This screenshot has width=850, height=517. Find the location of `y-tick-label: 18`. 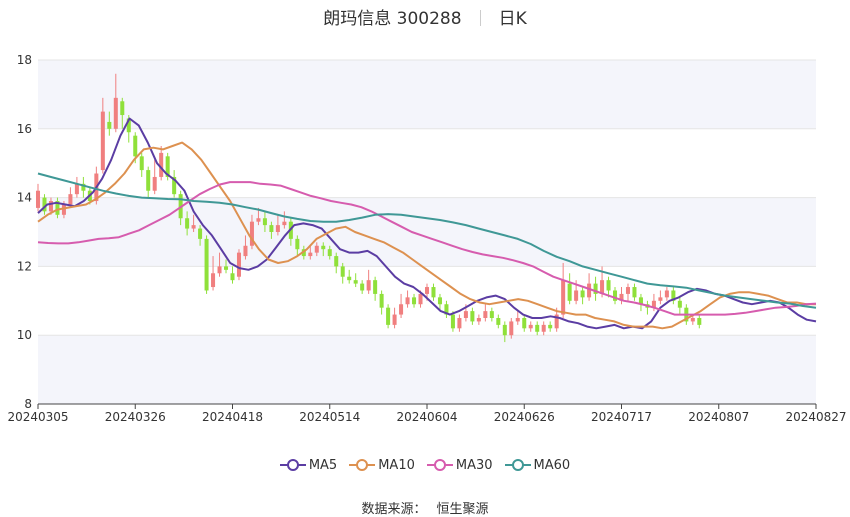

y-tick-label: 18 is located at coordinates (24, 60).